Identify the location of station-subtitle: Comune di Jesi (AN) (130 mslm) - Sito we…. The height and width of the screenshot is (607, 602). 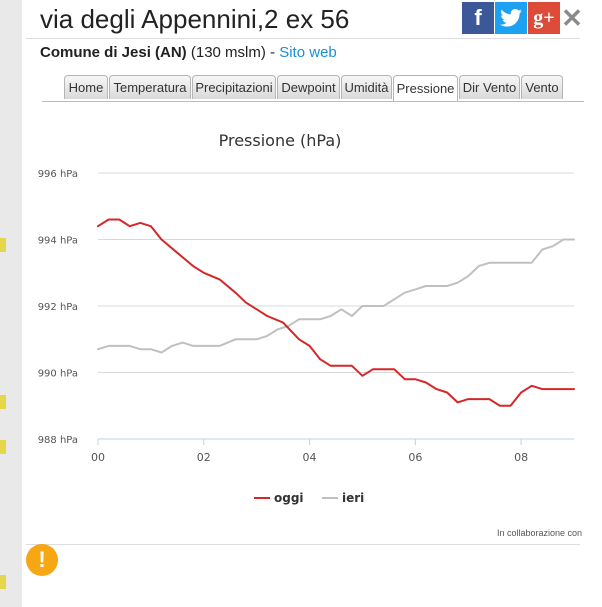
(188, 52).